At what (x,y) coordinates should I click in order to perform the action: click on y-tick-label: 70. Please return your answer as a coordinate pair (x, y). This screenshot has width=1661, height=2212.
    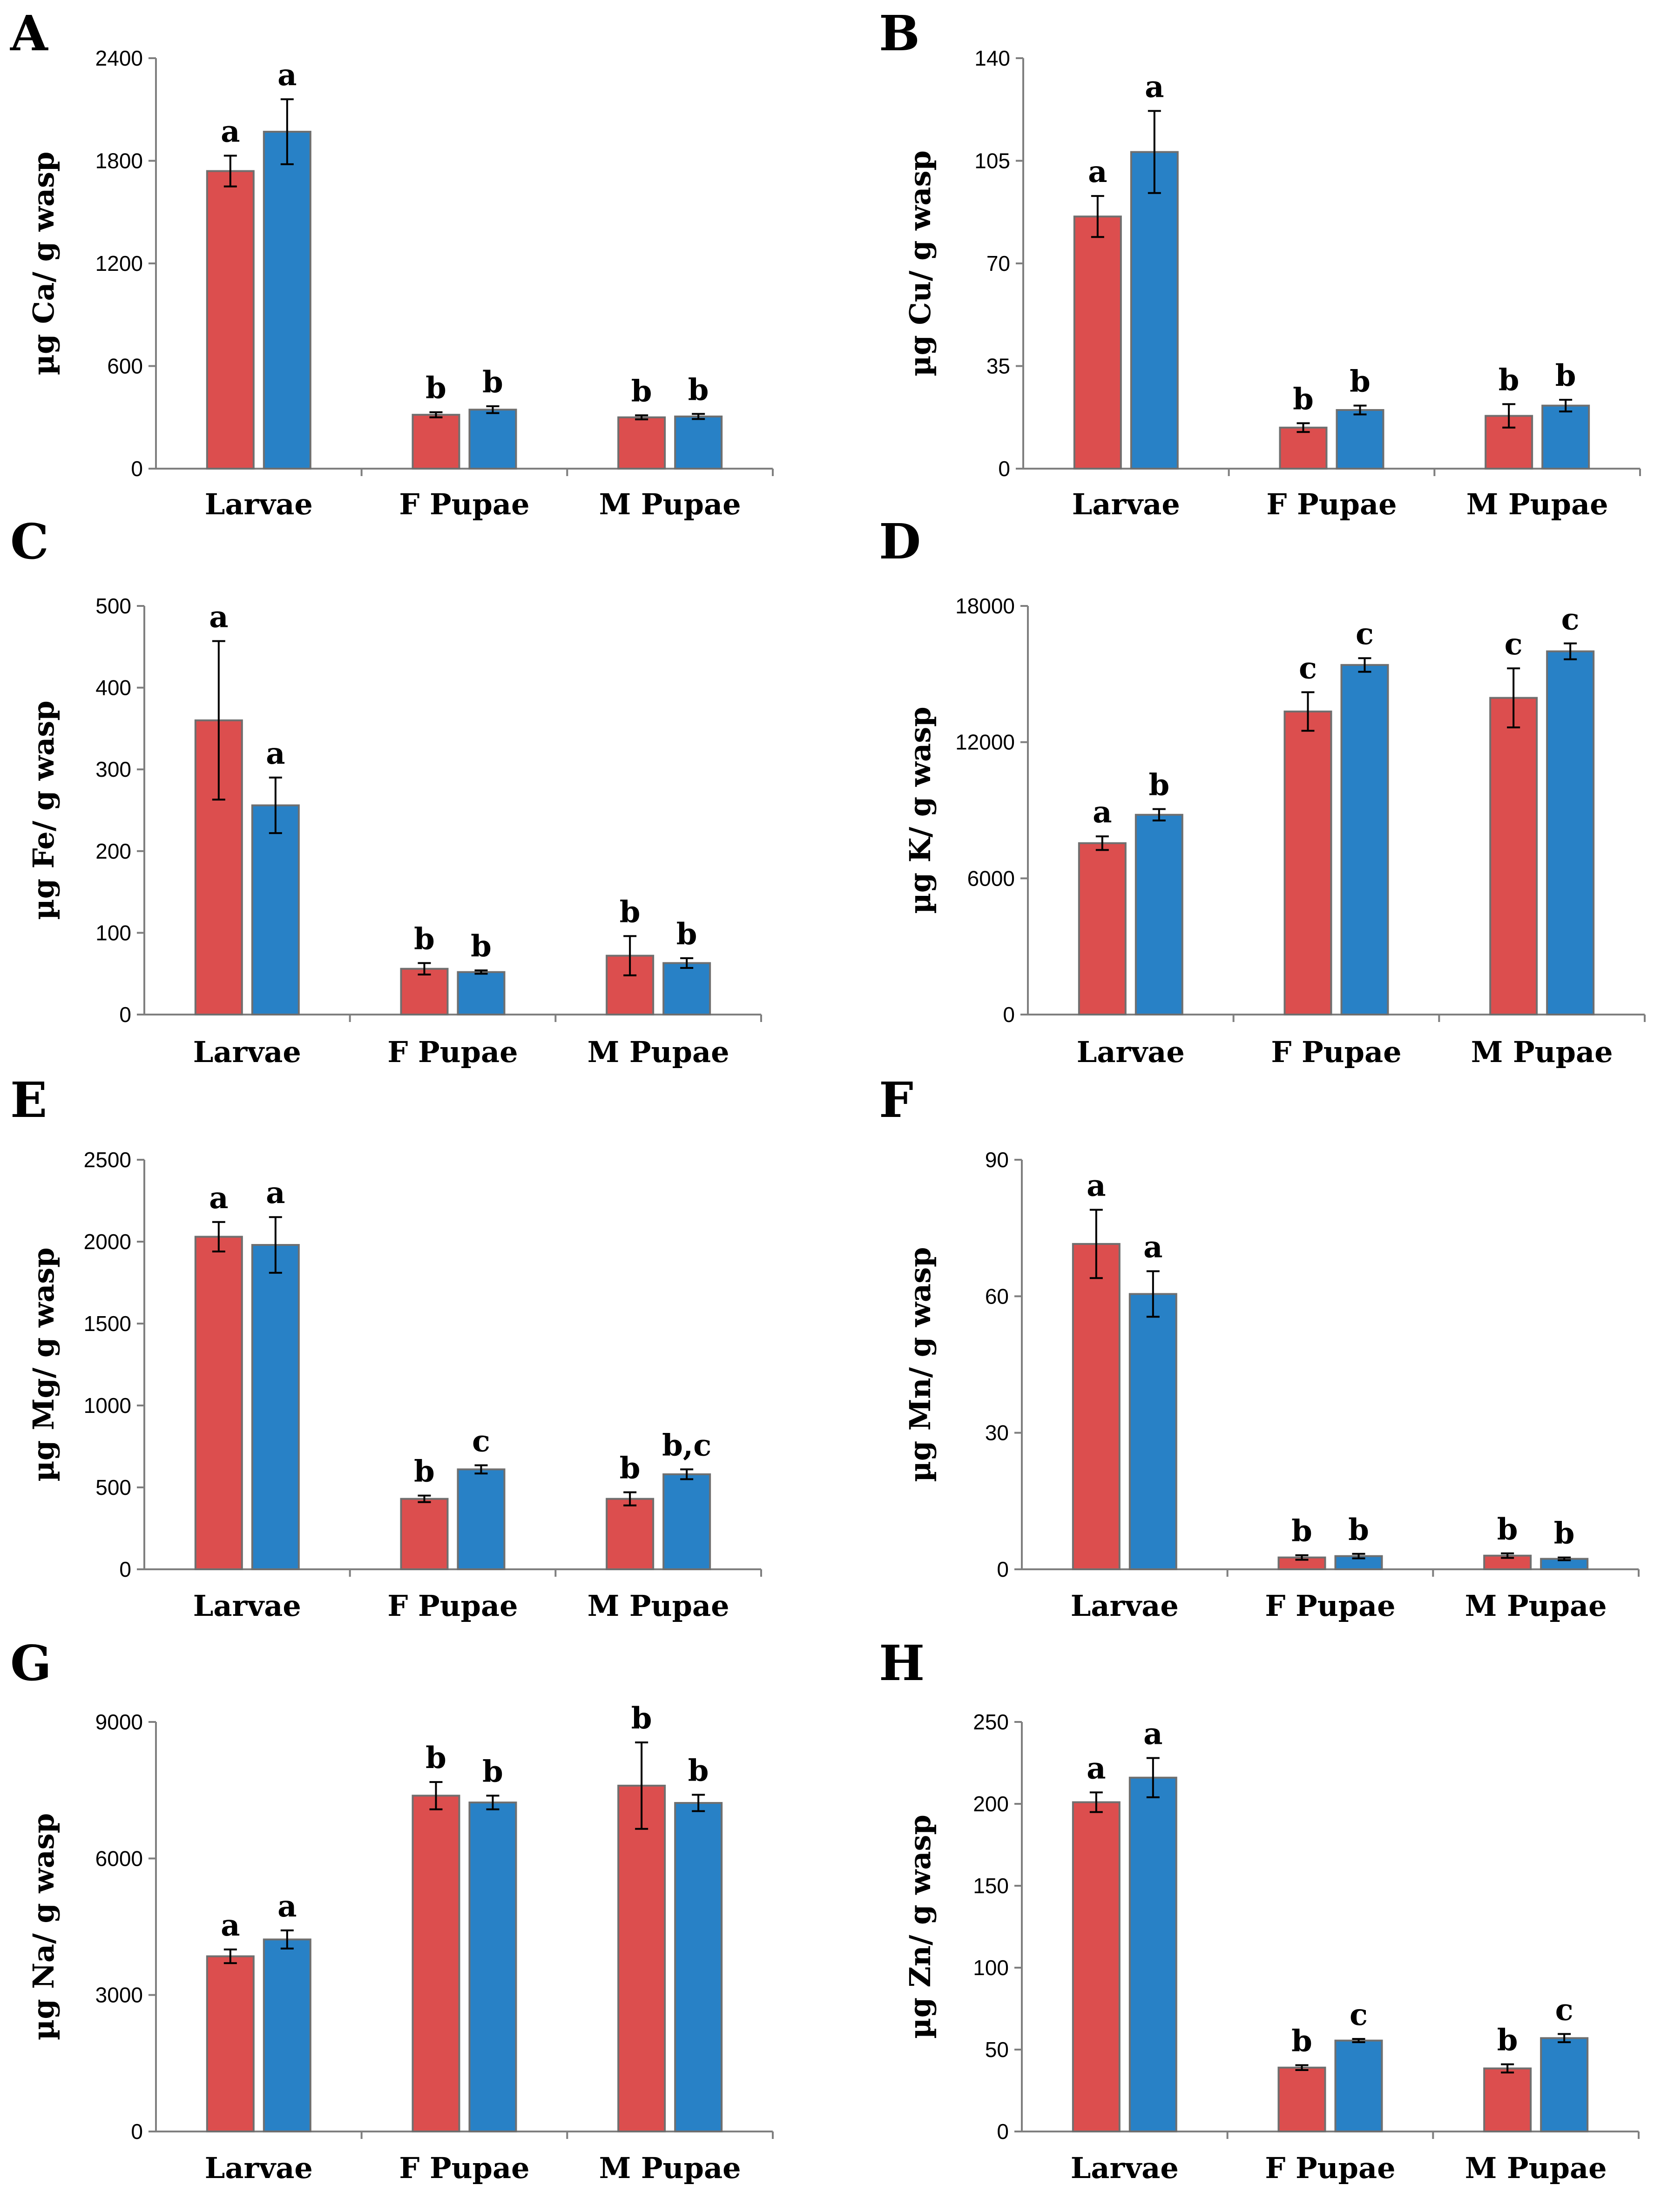
    Looking at the image, I should click on (998, 263).